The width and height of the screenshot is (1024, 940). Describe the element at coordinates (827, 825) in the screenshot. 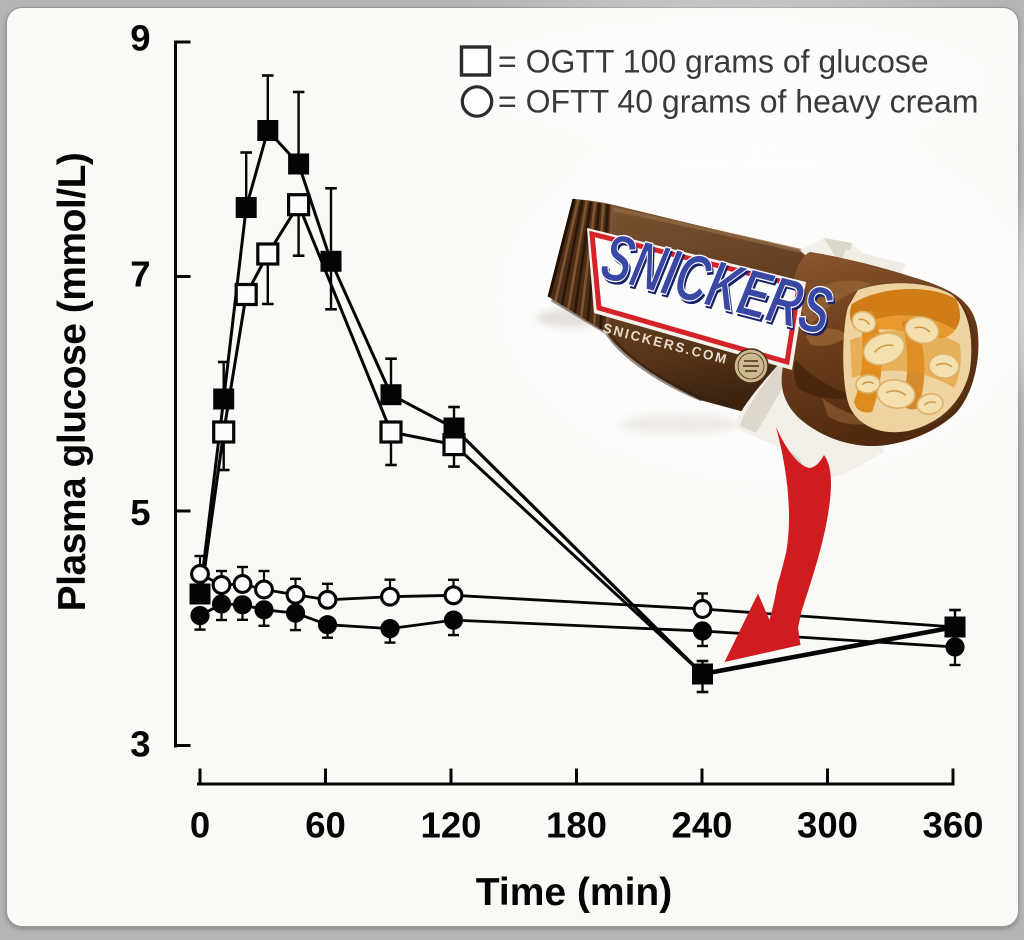

I see `svg-text: 300` at that location.